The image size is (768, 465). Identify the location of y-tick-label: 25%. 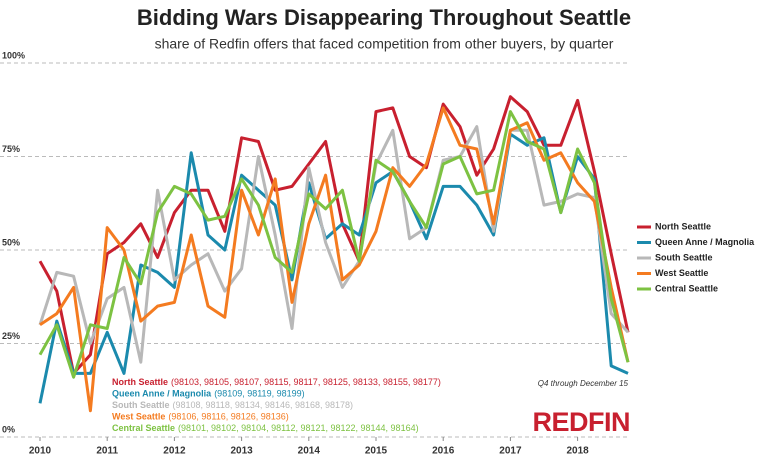
(11, 336).